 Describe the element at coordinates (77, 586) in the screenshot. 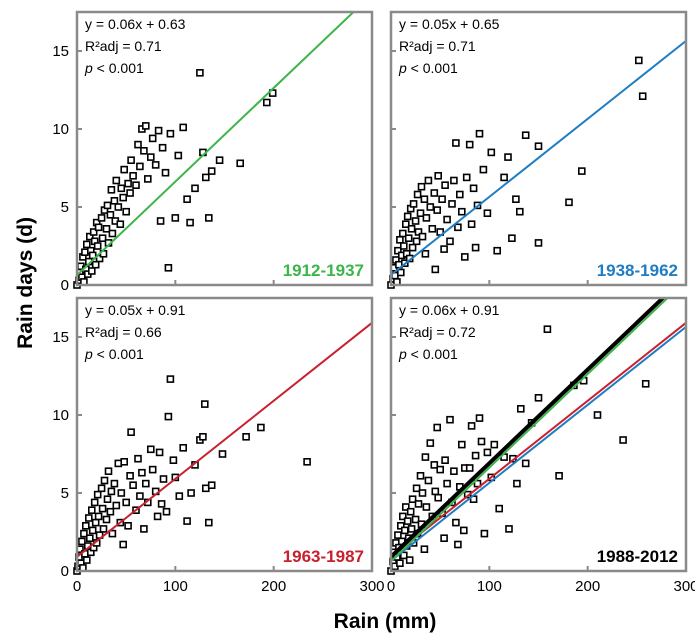

I see `x-tick-label: 0` at that location.